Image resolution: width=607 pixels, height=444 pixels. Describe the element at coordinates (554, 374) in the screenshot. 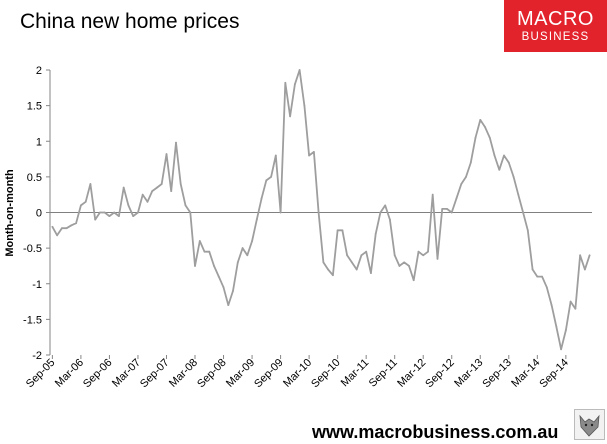

I see `x-tick-label: Sep-14` at that location.